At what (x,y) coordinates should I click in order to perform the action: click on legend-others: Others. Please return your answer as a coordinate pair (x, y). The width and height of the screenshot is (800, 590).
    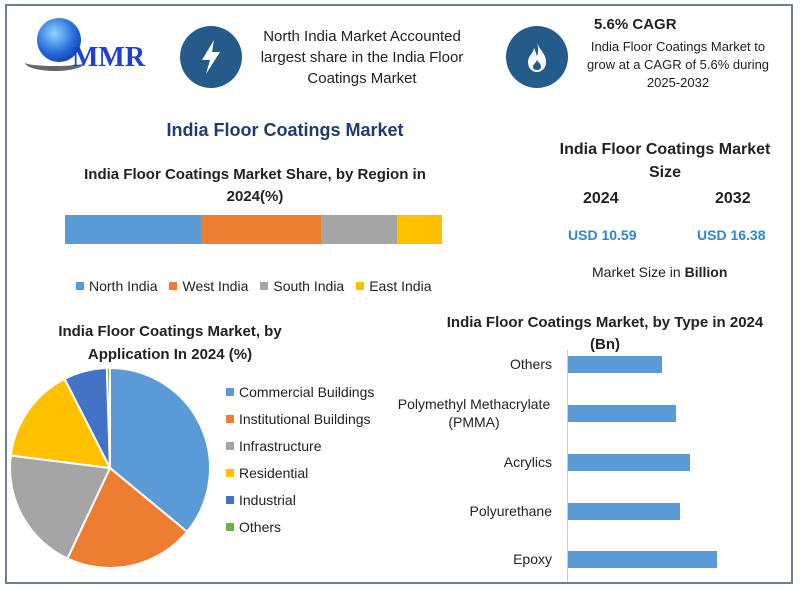
    Looking at the image, I should click on (300, 527).